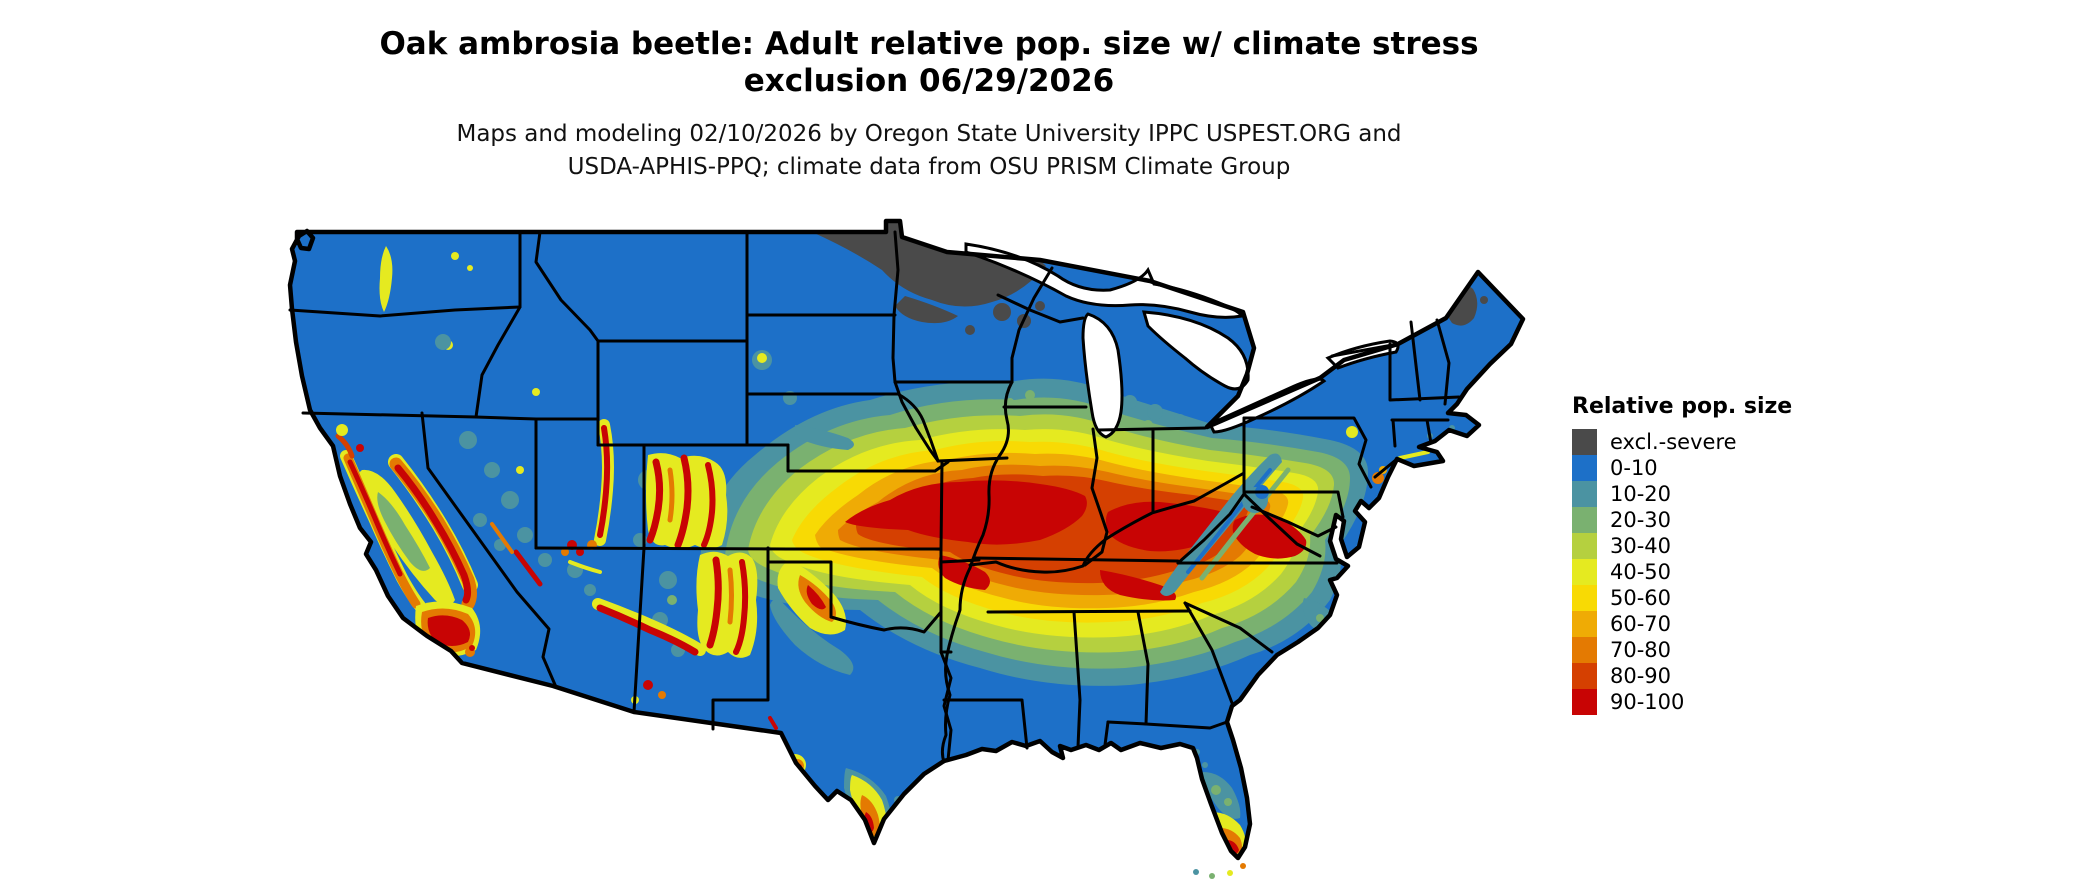 Image resolution: width=2100 pixels, height=892 pixels. I want to click on legend-row-80-90: 80-90, so click(1682, 676).